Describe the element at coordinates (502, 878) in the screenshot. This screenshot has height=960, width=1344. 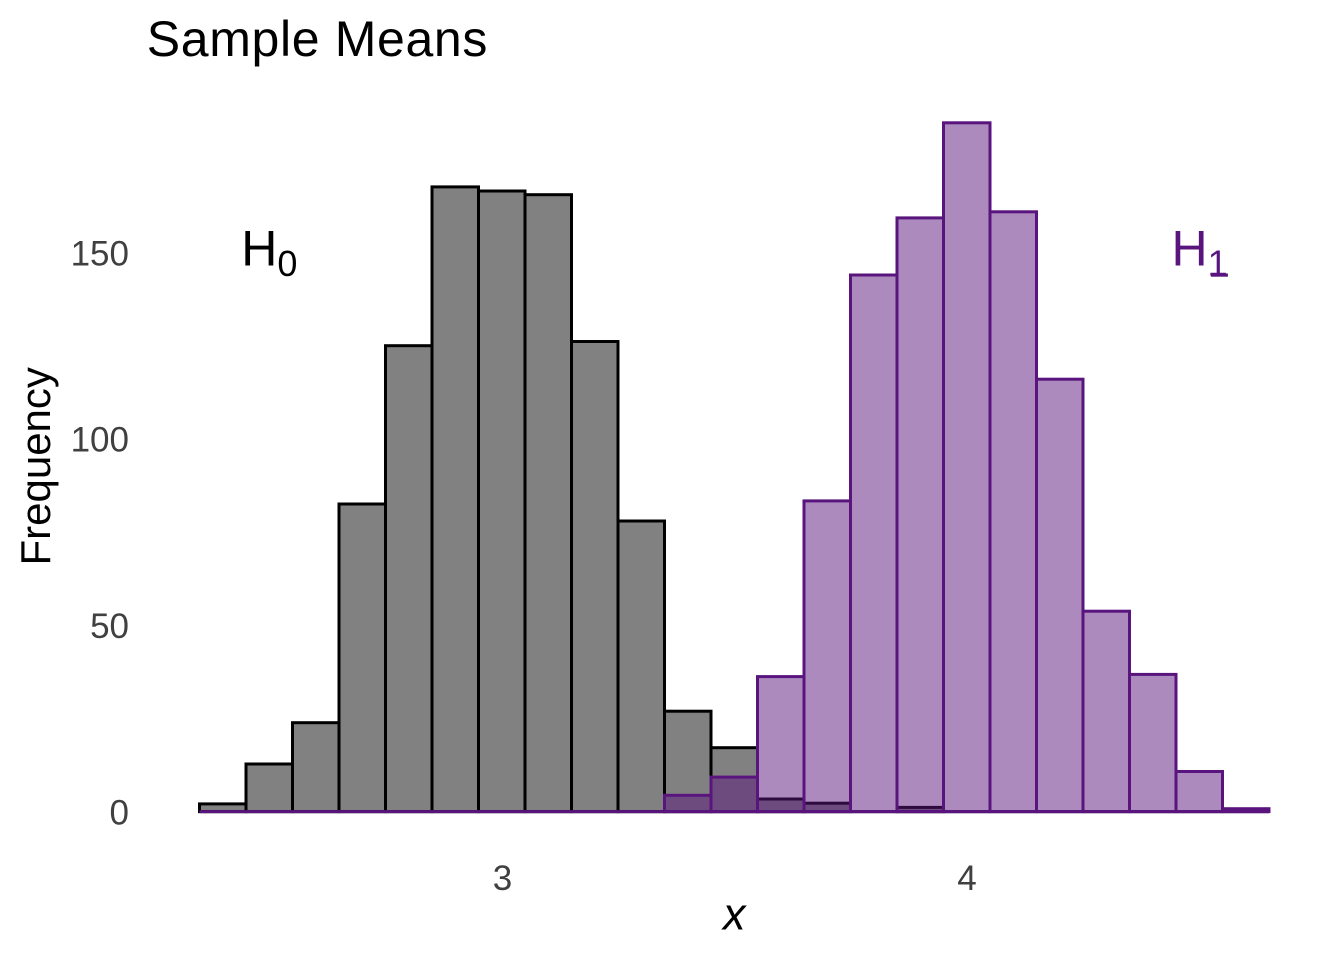
I see `svg-text: 3` at that location.